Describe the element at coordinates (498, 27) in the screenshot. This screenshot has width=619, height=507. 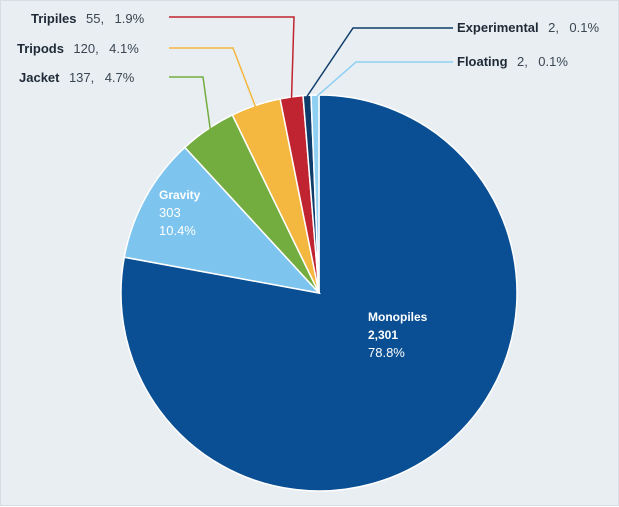
I see `label-experimental-name: Experimental` at that location.